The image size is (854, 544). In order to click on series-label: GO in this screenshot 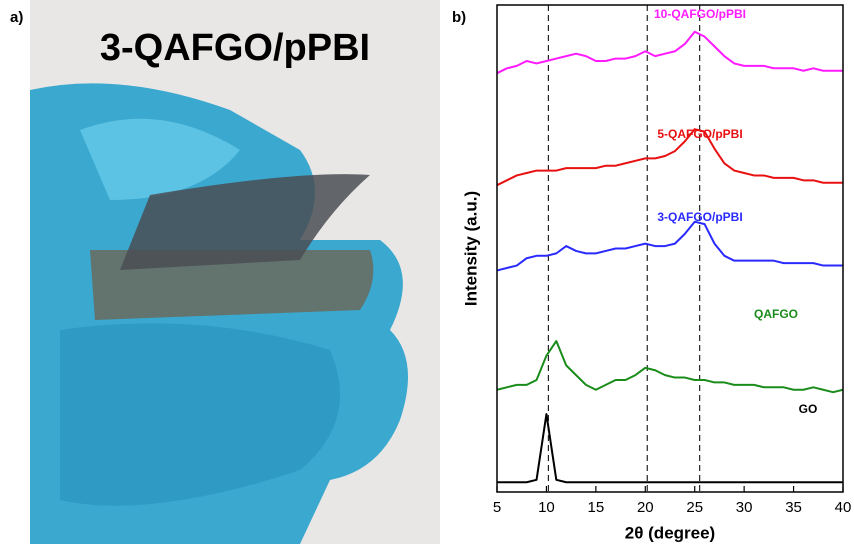, I will do `click(808, 409)`.